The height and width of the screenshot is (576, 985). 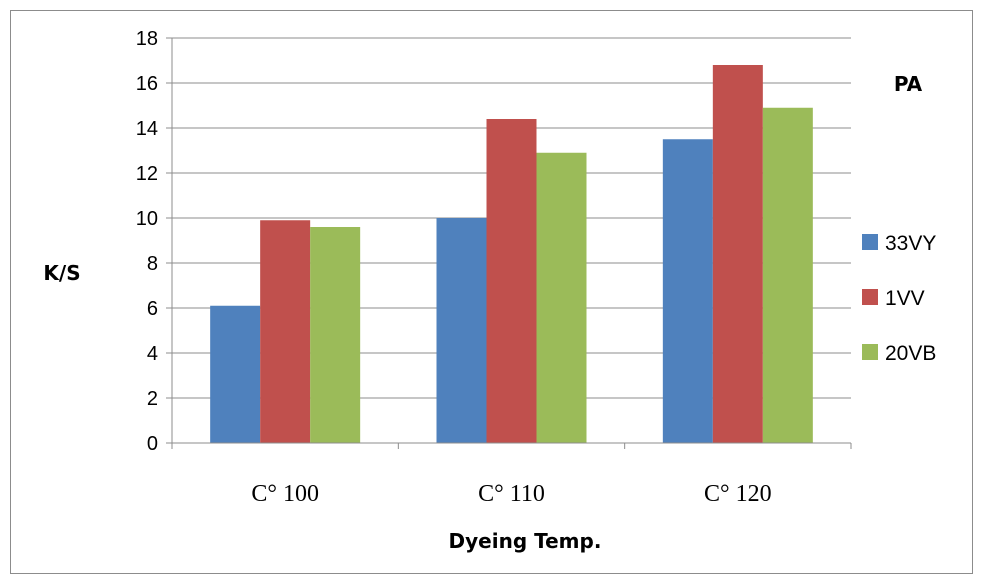 I want to click on y-tick-label: 10, so click(x=147, y=219).